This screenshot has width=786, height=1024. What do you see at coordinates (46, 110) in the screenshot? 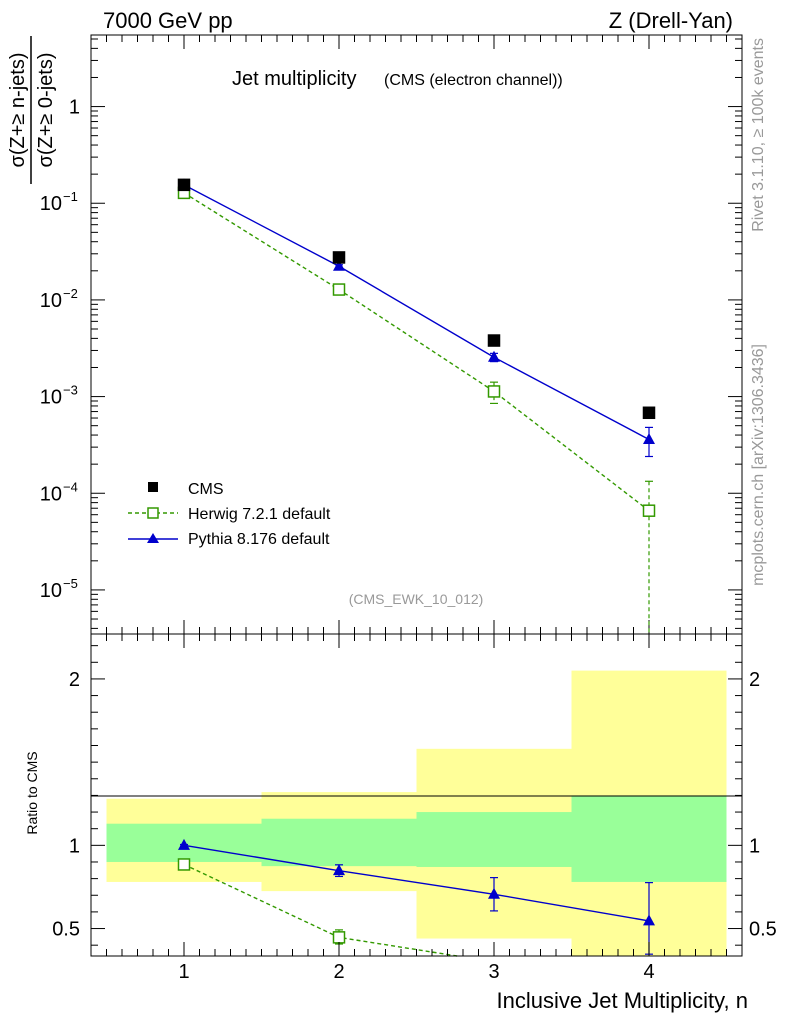
I see `y-label-denominator: σ(Z+≥ 0-jets)` at bounding box center [46, 110].